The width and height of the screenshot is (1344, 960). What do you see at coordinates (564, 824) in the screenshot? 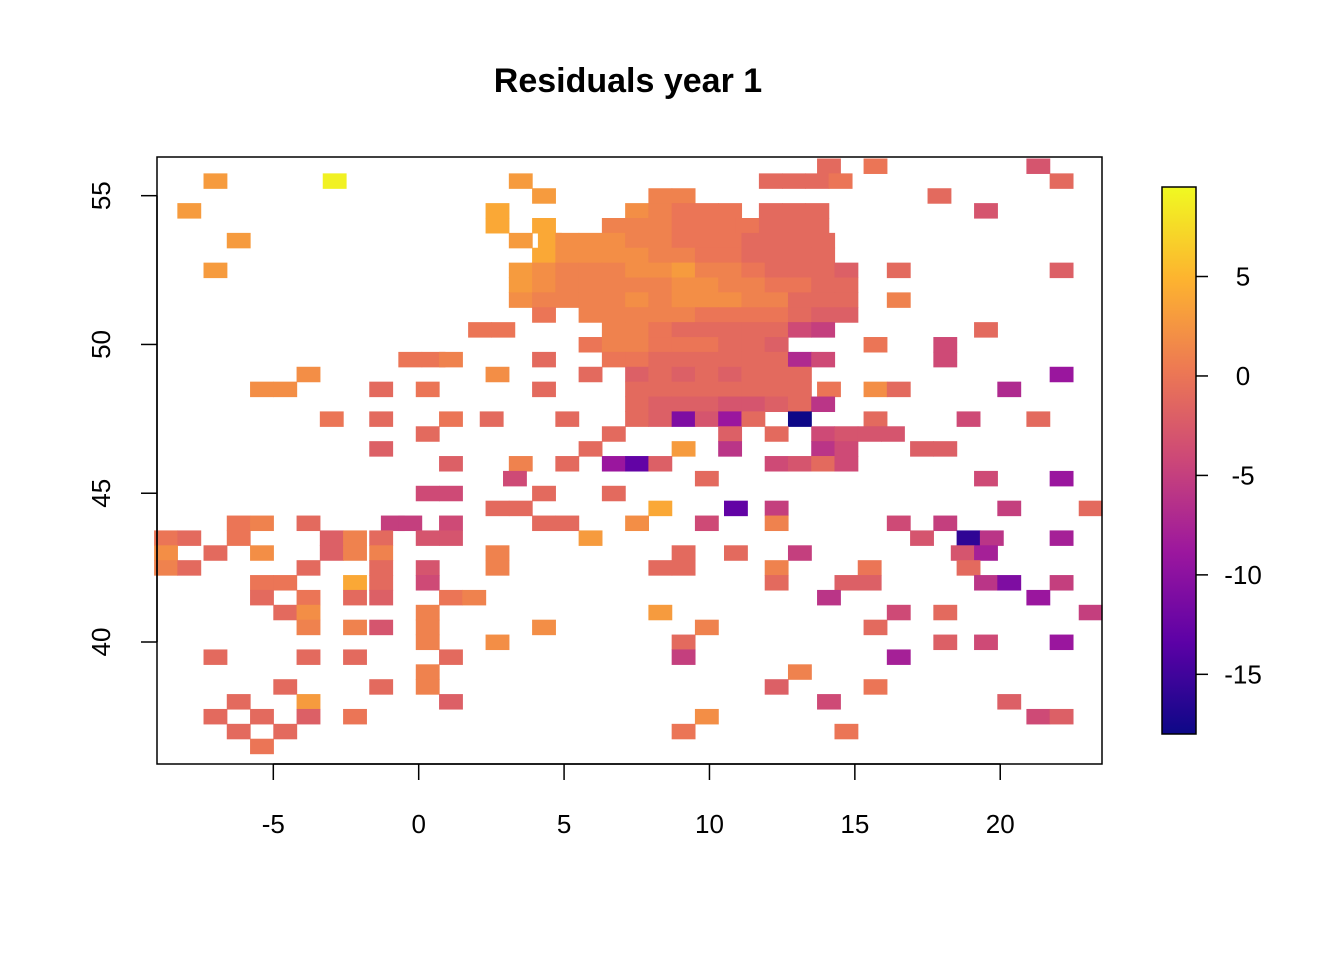
I see `x-tick-label: 5` at bounding box center [564, 824].